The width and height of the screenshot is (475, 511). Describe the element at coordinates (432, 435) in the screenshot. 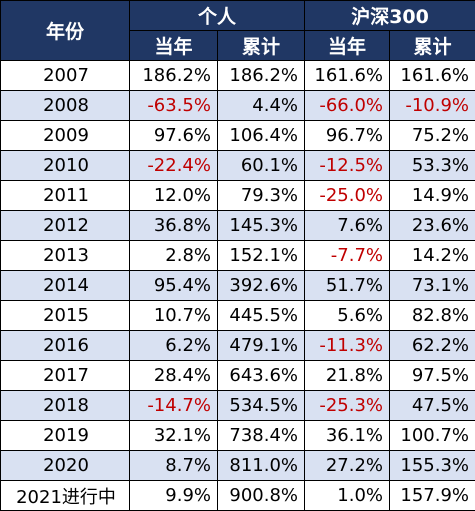

I see `csi300-cumulative-cell: 100.7%` at that location.